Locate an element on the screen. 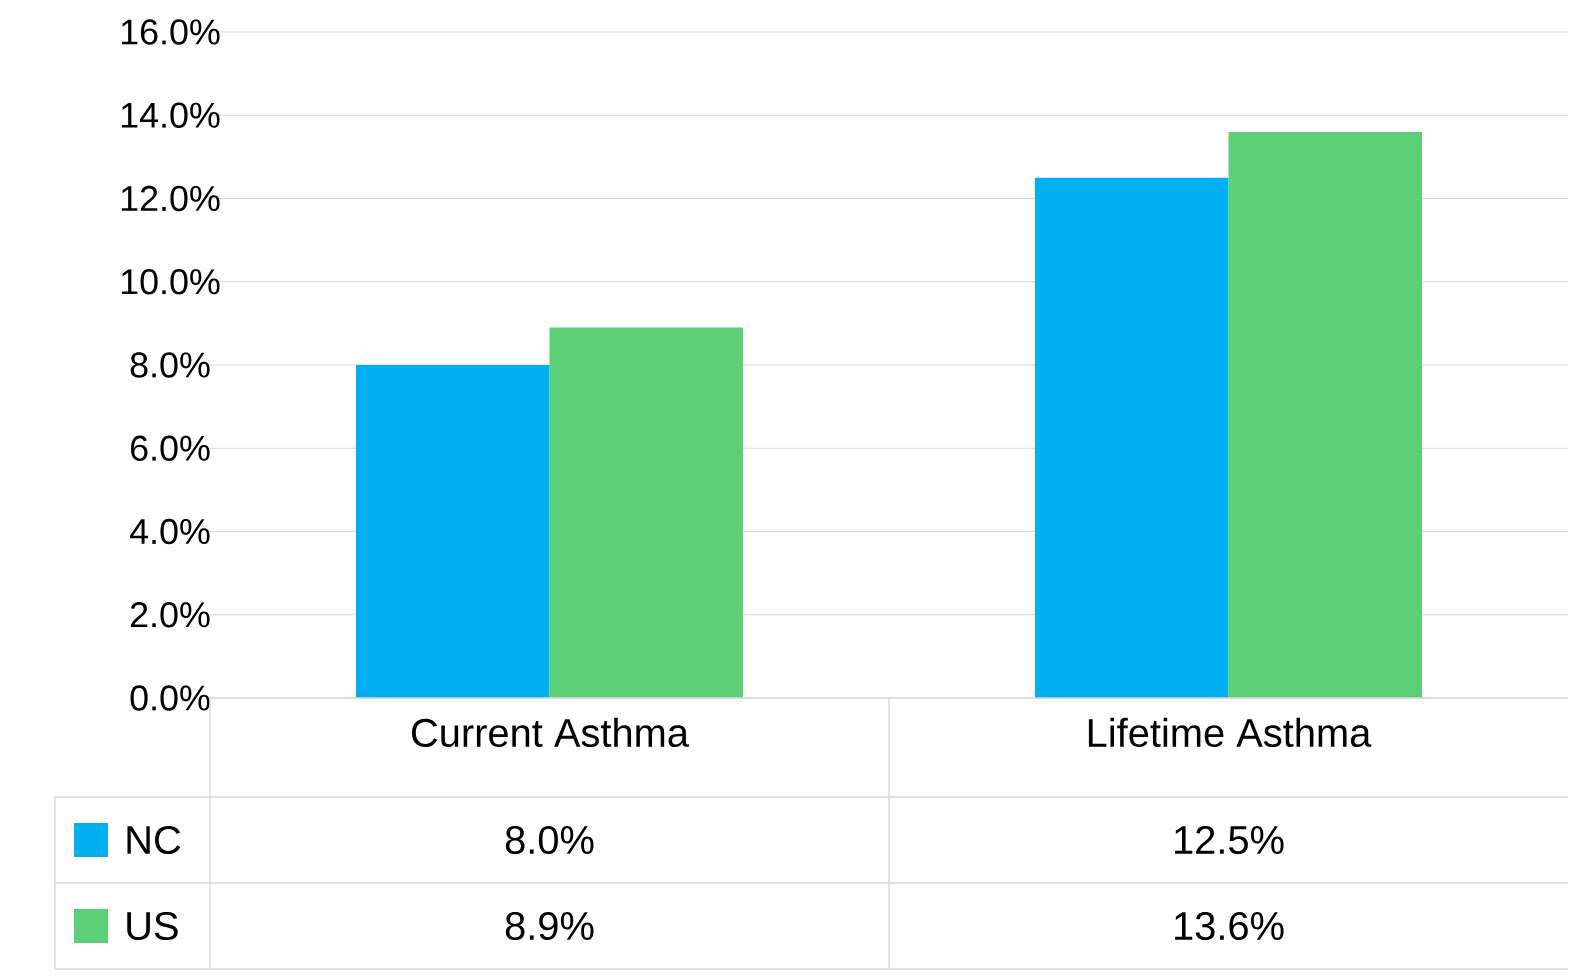 Image resolution: width=1576 pixels, height=978 pixels. x-tick-label: Current Asthma is located at coordinates (550, 732).